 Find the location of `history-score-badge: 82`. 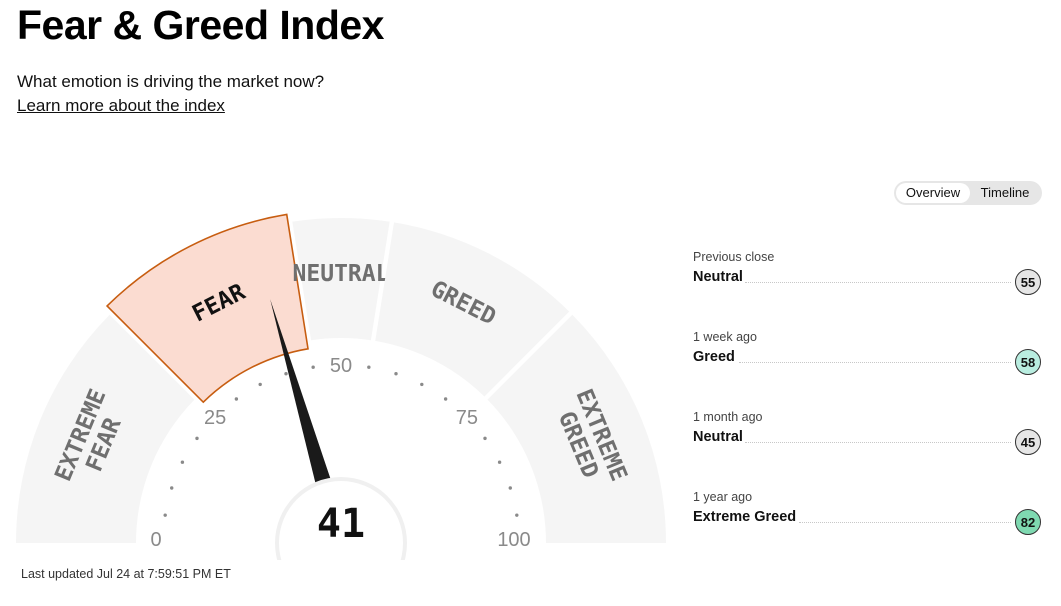

history-score-badge: 82 is located at coordinates (1028, 522).